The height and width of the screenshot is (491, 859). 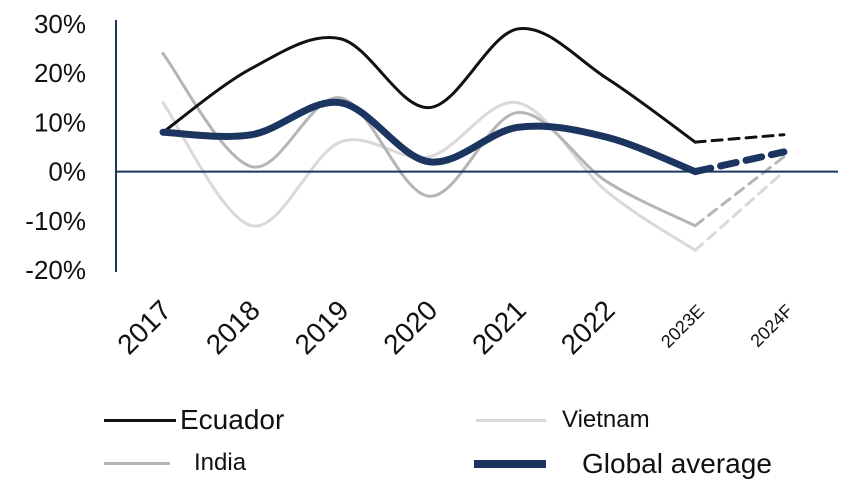 What do you see at coordinates (175, 463) in the screenshot?
I see `legend-item-india: India` at bounding box center [175, 463].